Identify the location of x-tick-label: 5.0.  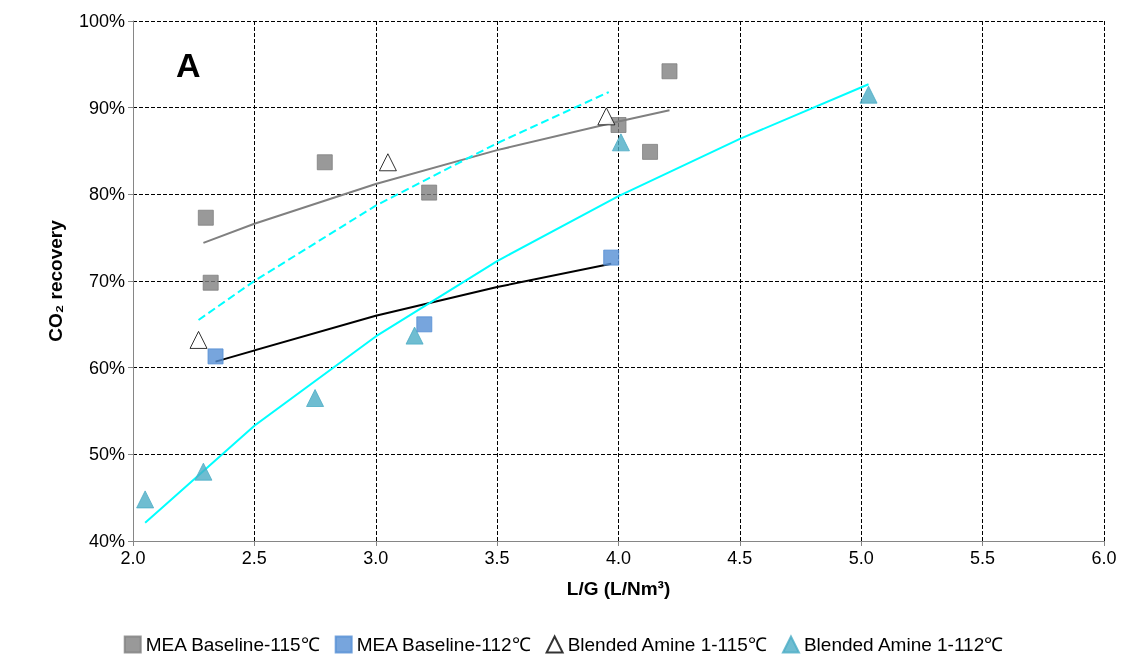
(861, 558).